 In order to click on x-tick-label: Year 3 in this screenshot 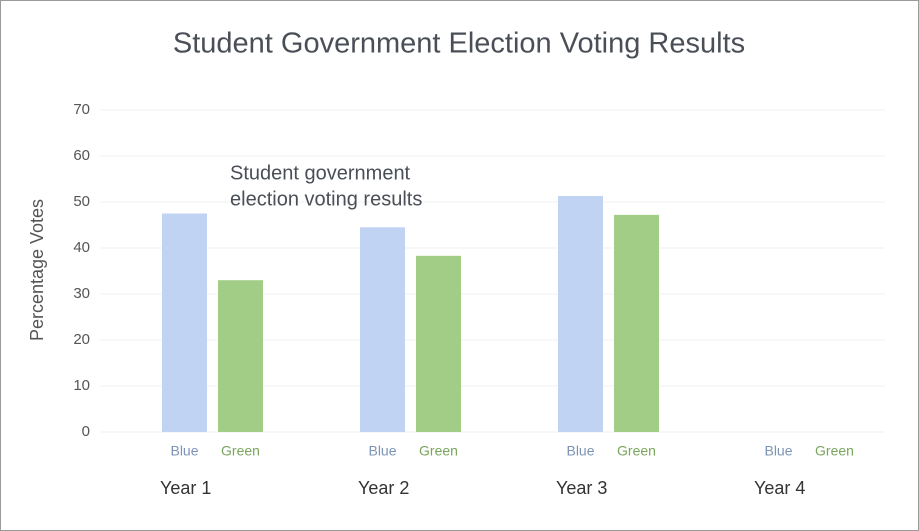, I will do `click(581, 488)`.